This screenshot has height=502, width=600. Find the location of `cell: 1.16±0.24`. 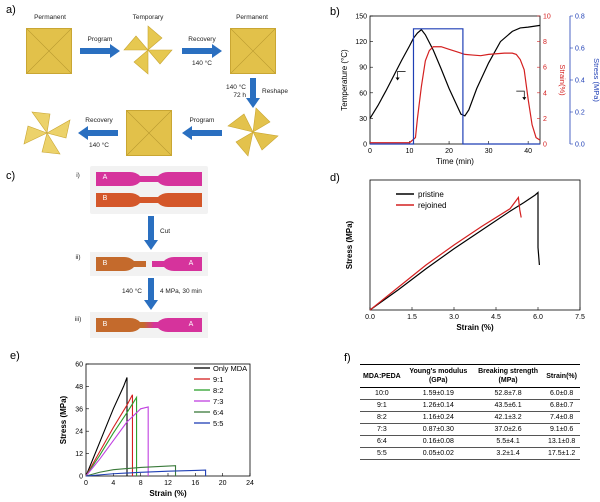

cell: 1.16±0.24 is located at coordinates (438, 417).